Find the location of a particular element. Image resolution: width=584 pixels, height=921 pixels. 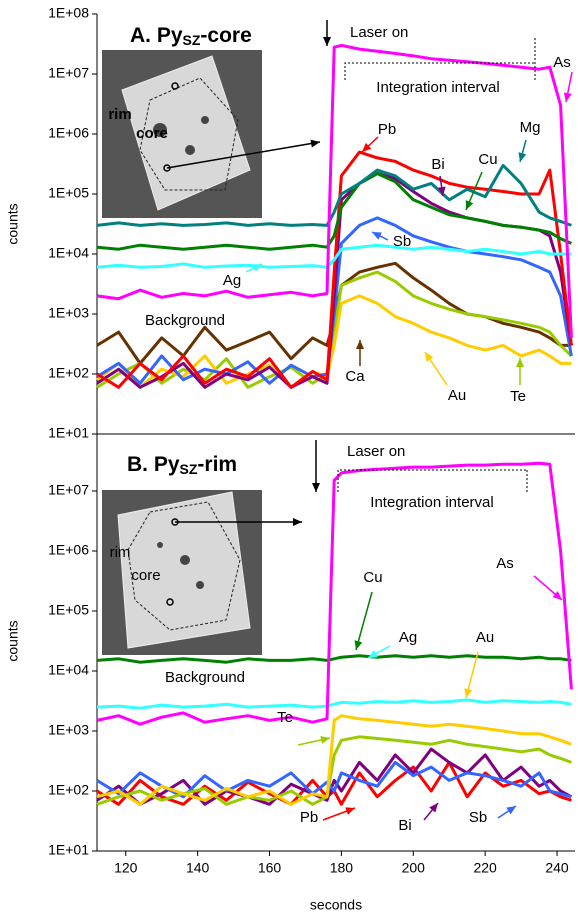

title-part: B. Py is located at coordinates (153, 464).